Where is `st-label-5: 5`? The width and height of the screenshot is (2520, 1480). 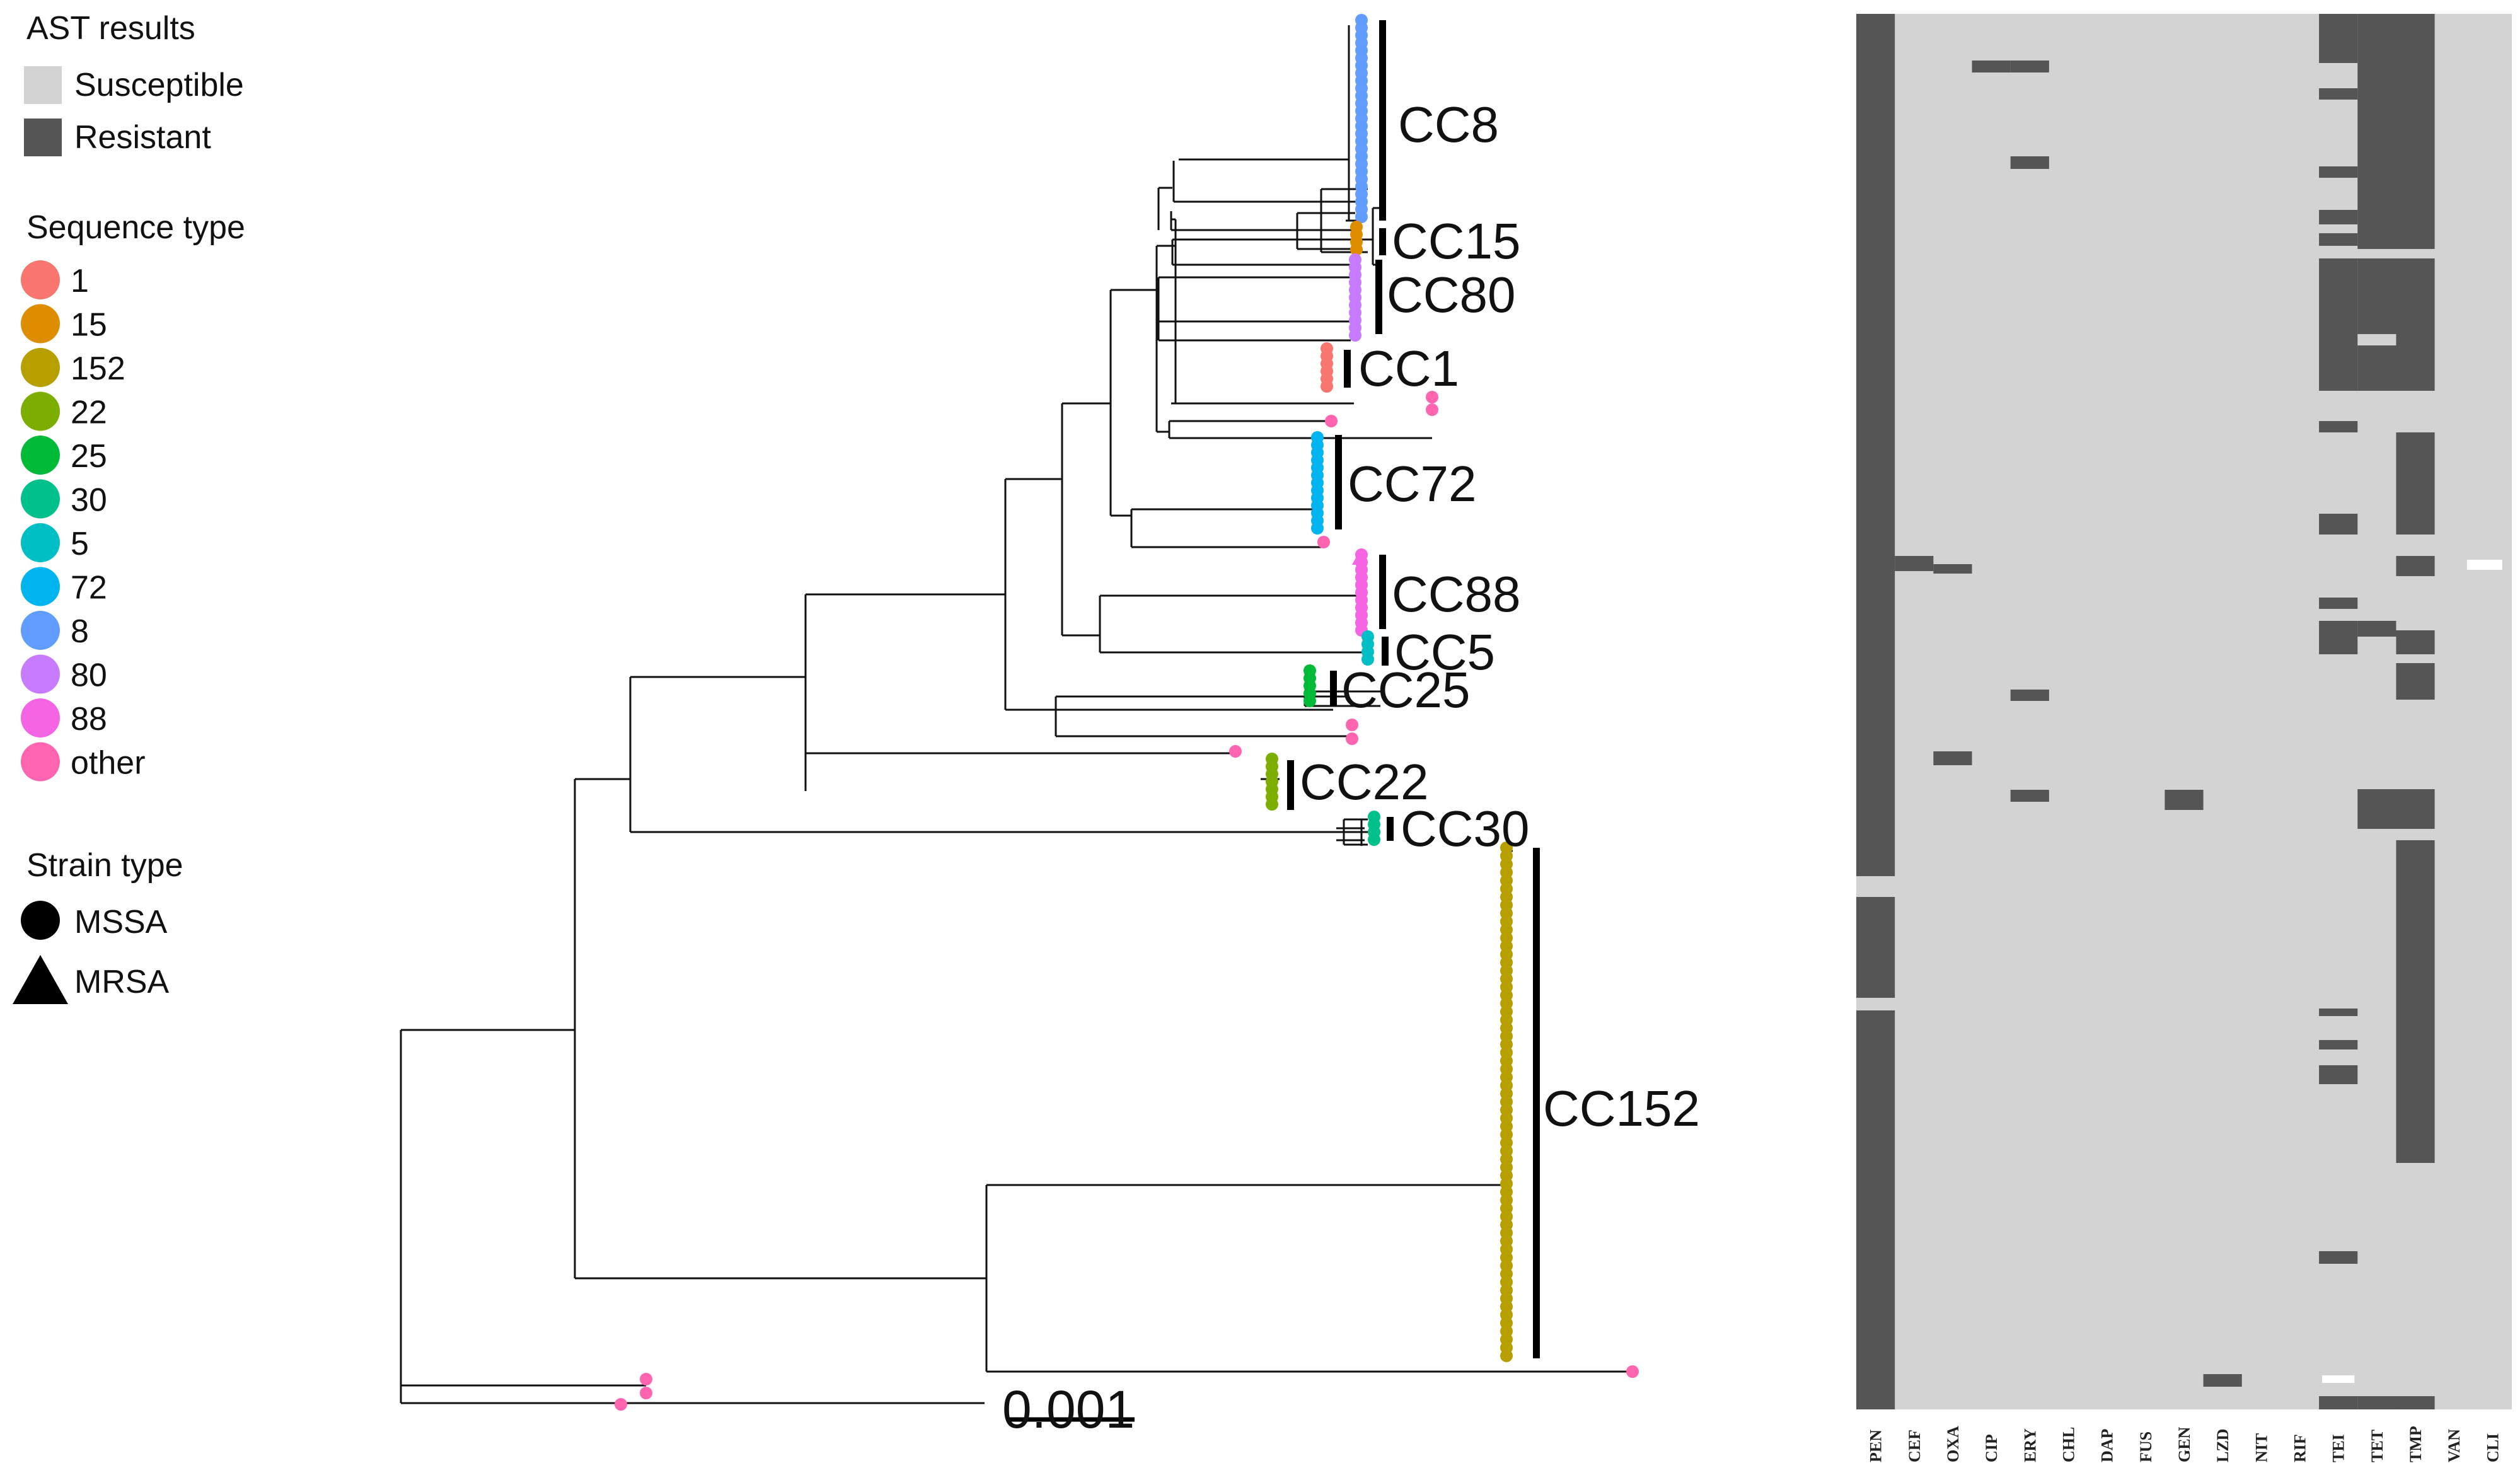 st-label-5: 5 is located at coordinates (80, 544).